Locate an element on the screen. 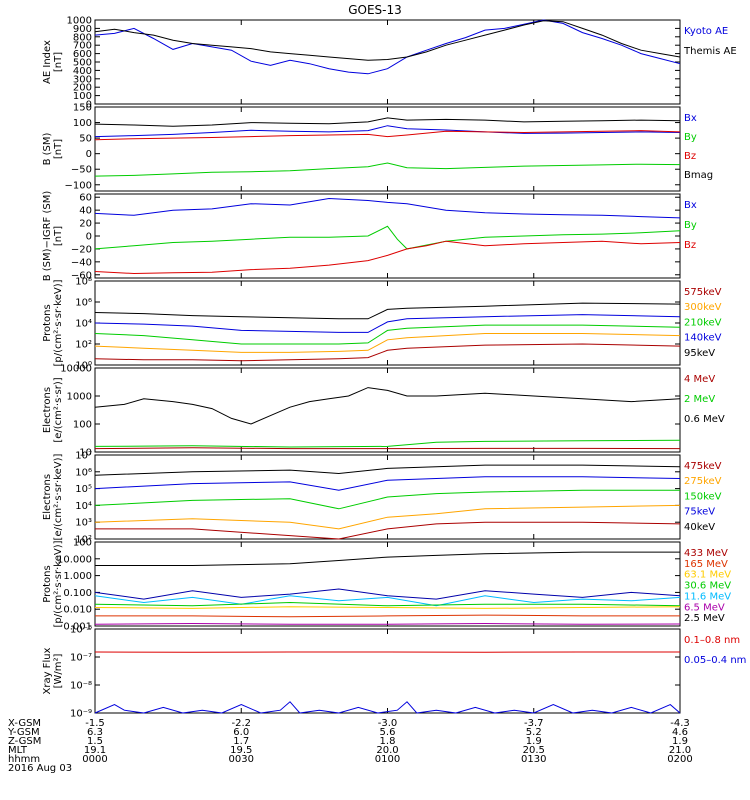  x-row-value: 0000 is located at coordinates (94, 759).